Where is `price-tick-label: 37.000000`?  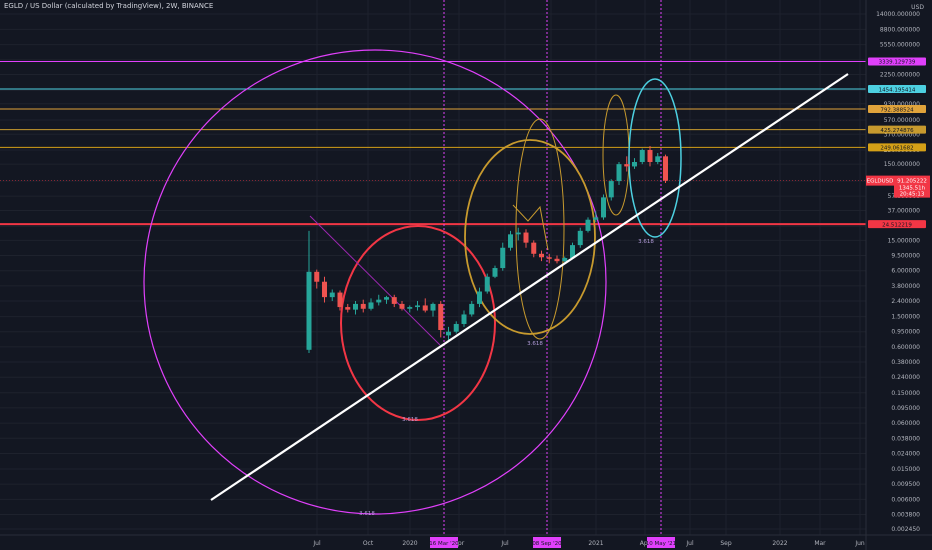 price-tick-label: 37.000000 is located at coordinates (904, 210).